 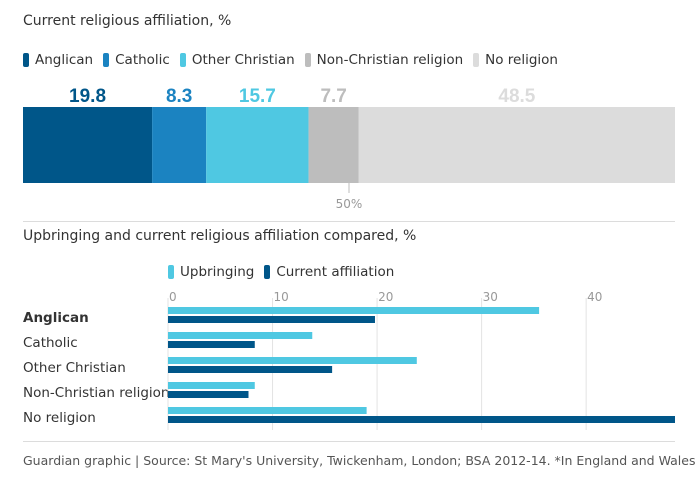 I want to click on stacked-value-label: 8.3, so click(x=179, y=96).